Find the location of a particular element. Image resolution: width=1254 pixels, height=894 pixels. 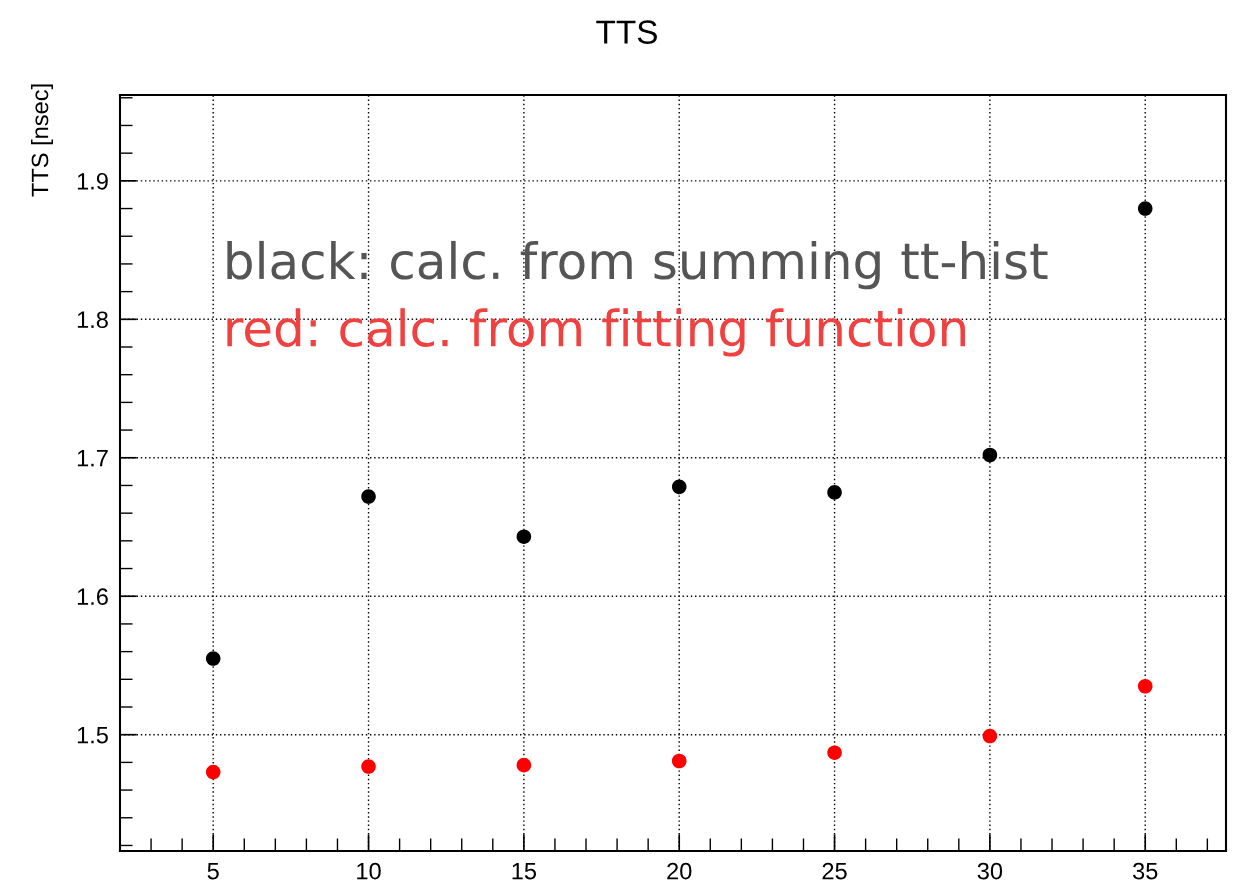

chart-title: TTS is located at coordinates (626, 32).